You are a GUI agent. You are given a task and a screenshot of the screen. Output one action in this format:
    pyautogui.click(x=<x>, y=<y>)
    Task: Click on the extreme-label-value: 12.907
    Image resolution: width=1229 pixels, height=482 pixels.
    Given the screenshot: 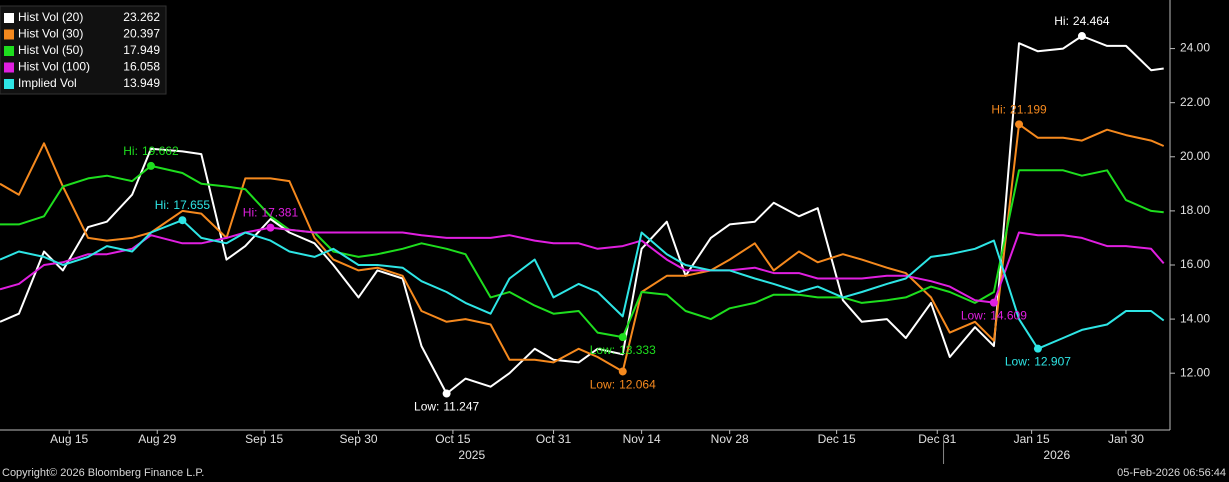 What is the action you would take?
    pyautogui.click(x=1052, y=362)
    